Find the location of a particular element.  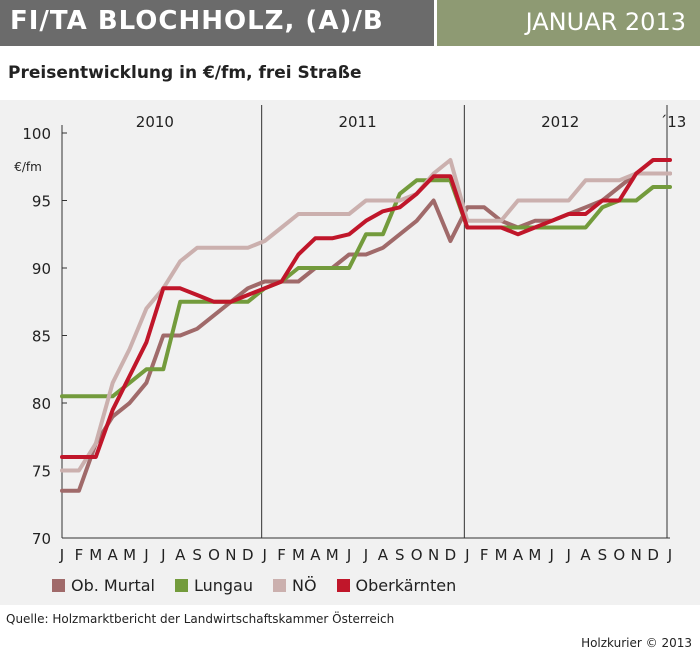

year-label: 2010 is located at coordinates (155, 122).